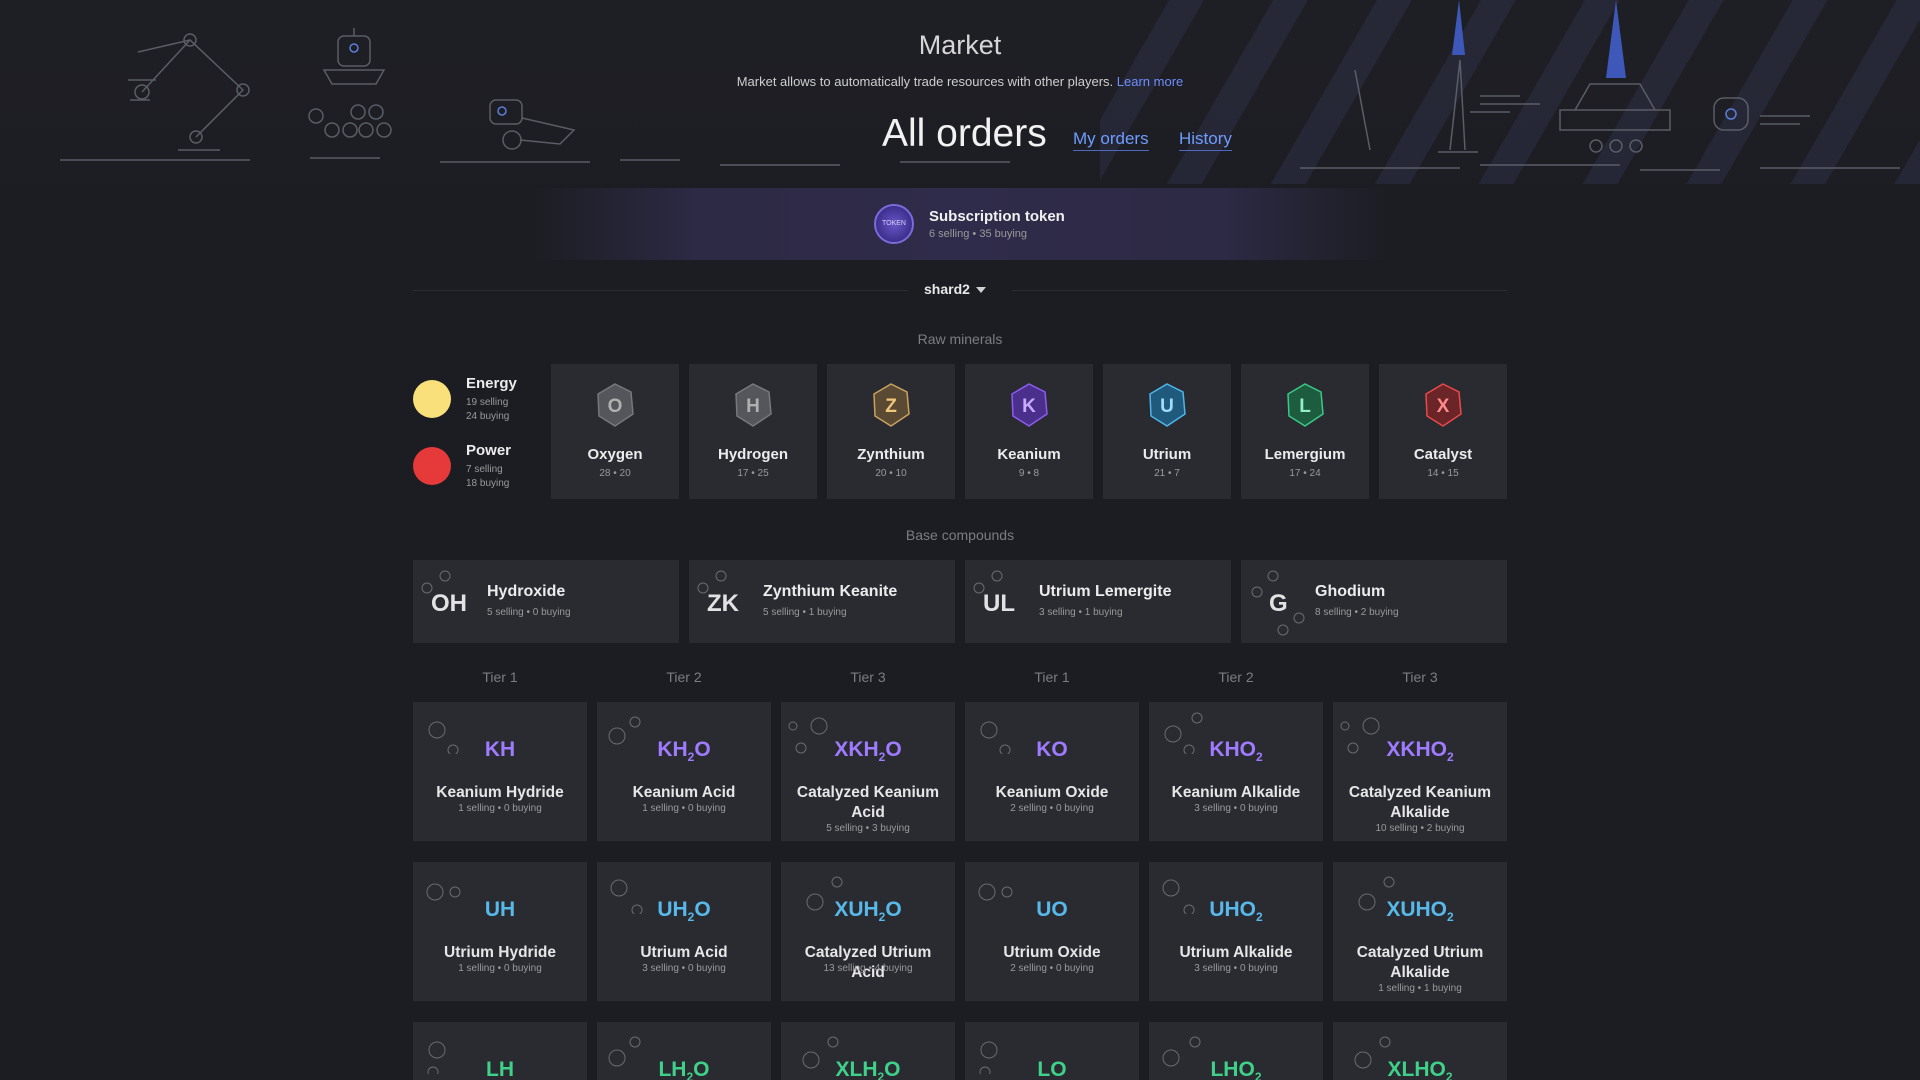  What do you see at coordinates (1420, 751) in the screenshot?
I see `boost-formula: XKHO2` at bounding box center [1420, 751].